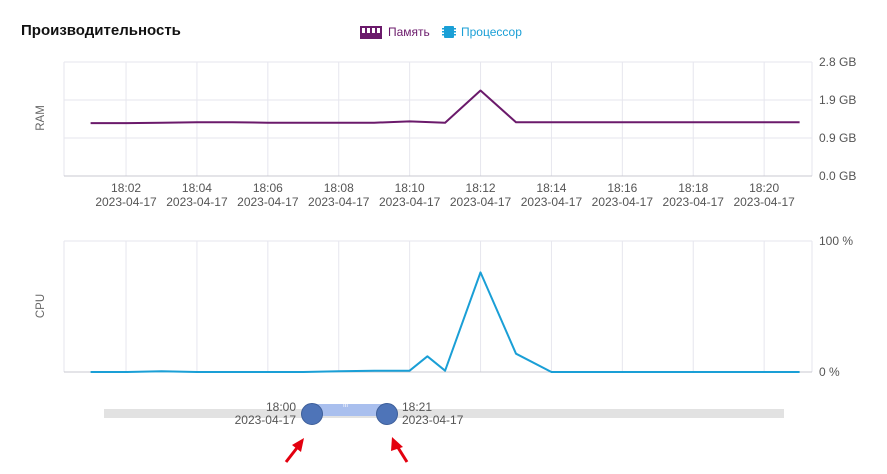 The image size is (887, 474). Describe the element at coordinates (837, 62) in the screenshot. I see `y-tick-label: 2.8 GB` at that location.